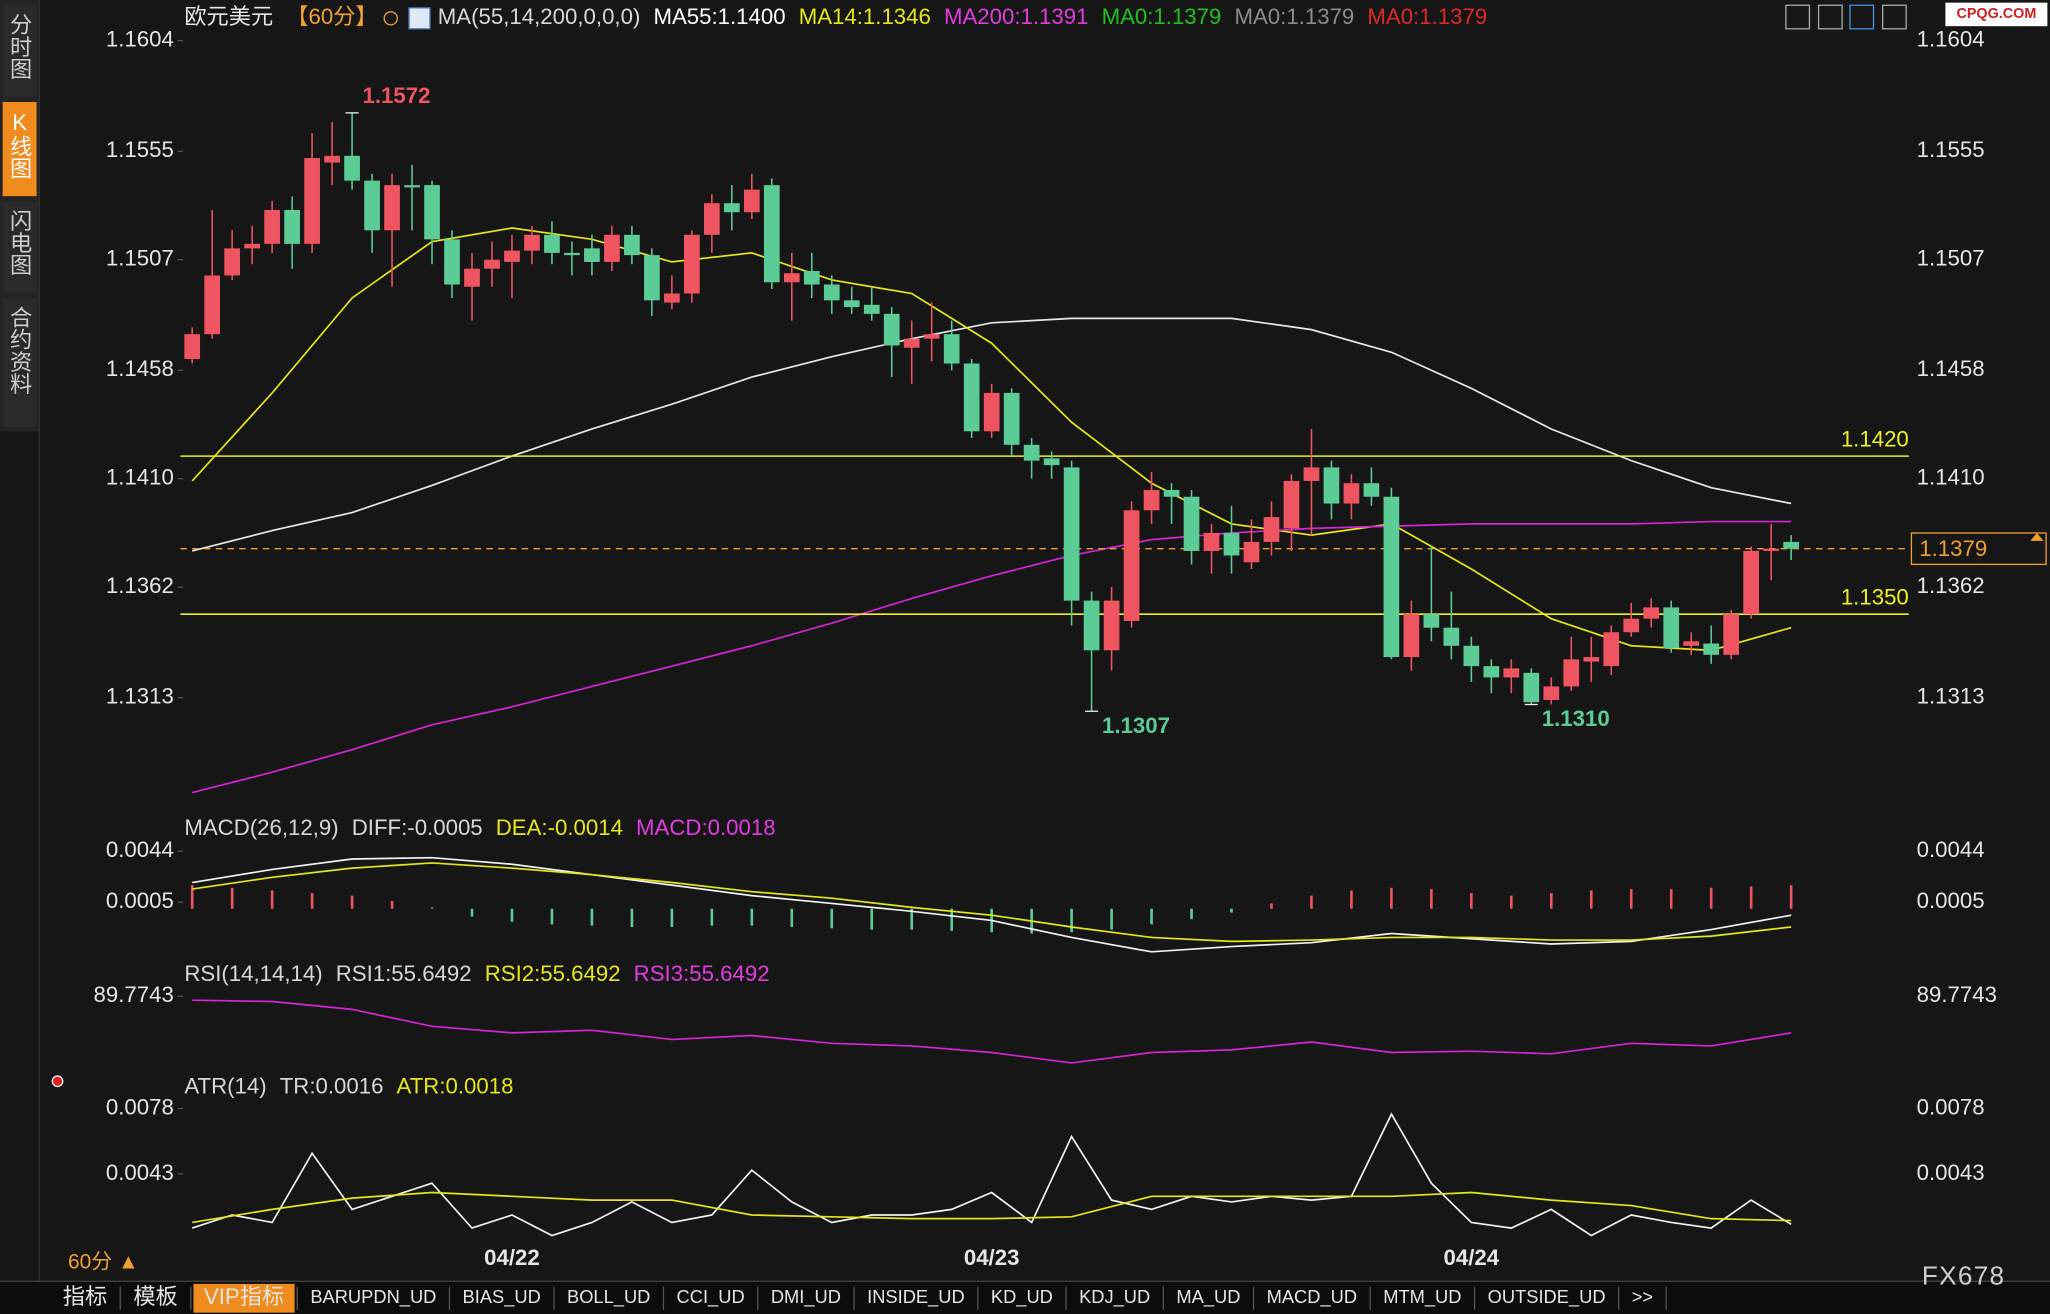 The width and height of the screenshot is (2050, 1314). What do you see at coordinates (140, 696) in the screenshot?
I see `y-tick-label: 1.1313` at bounding box center [140, 696].